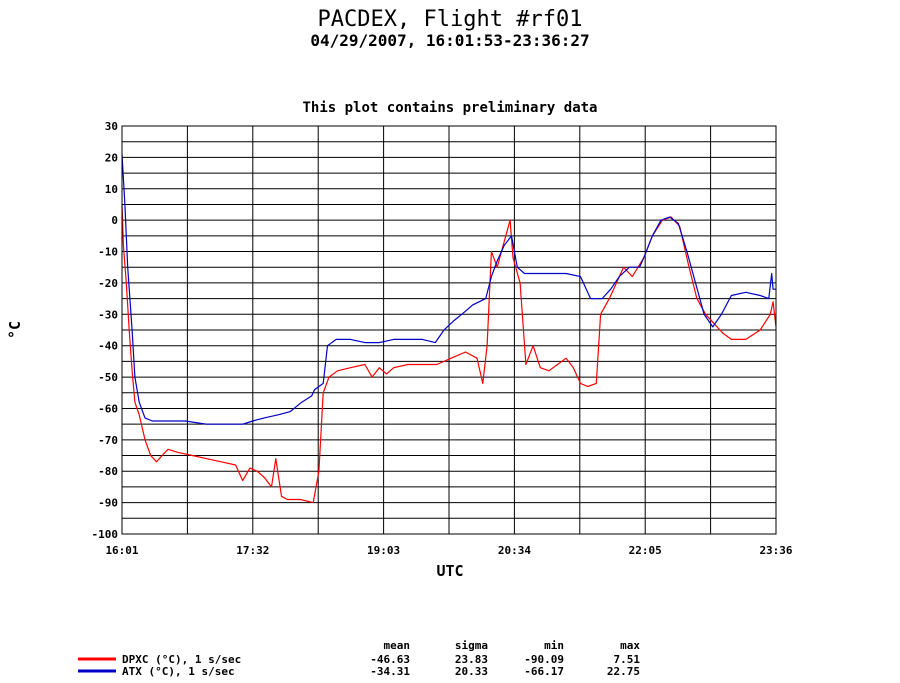 This screenshot has height=683, width=900. Describe the element at coordinates (450, 19) in the screenshot. I see `chart-title: PACDEX, Flight #rf01` at that location.